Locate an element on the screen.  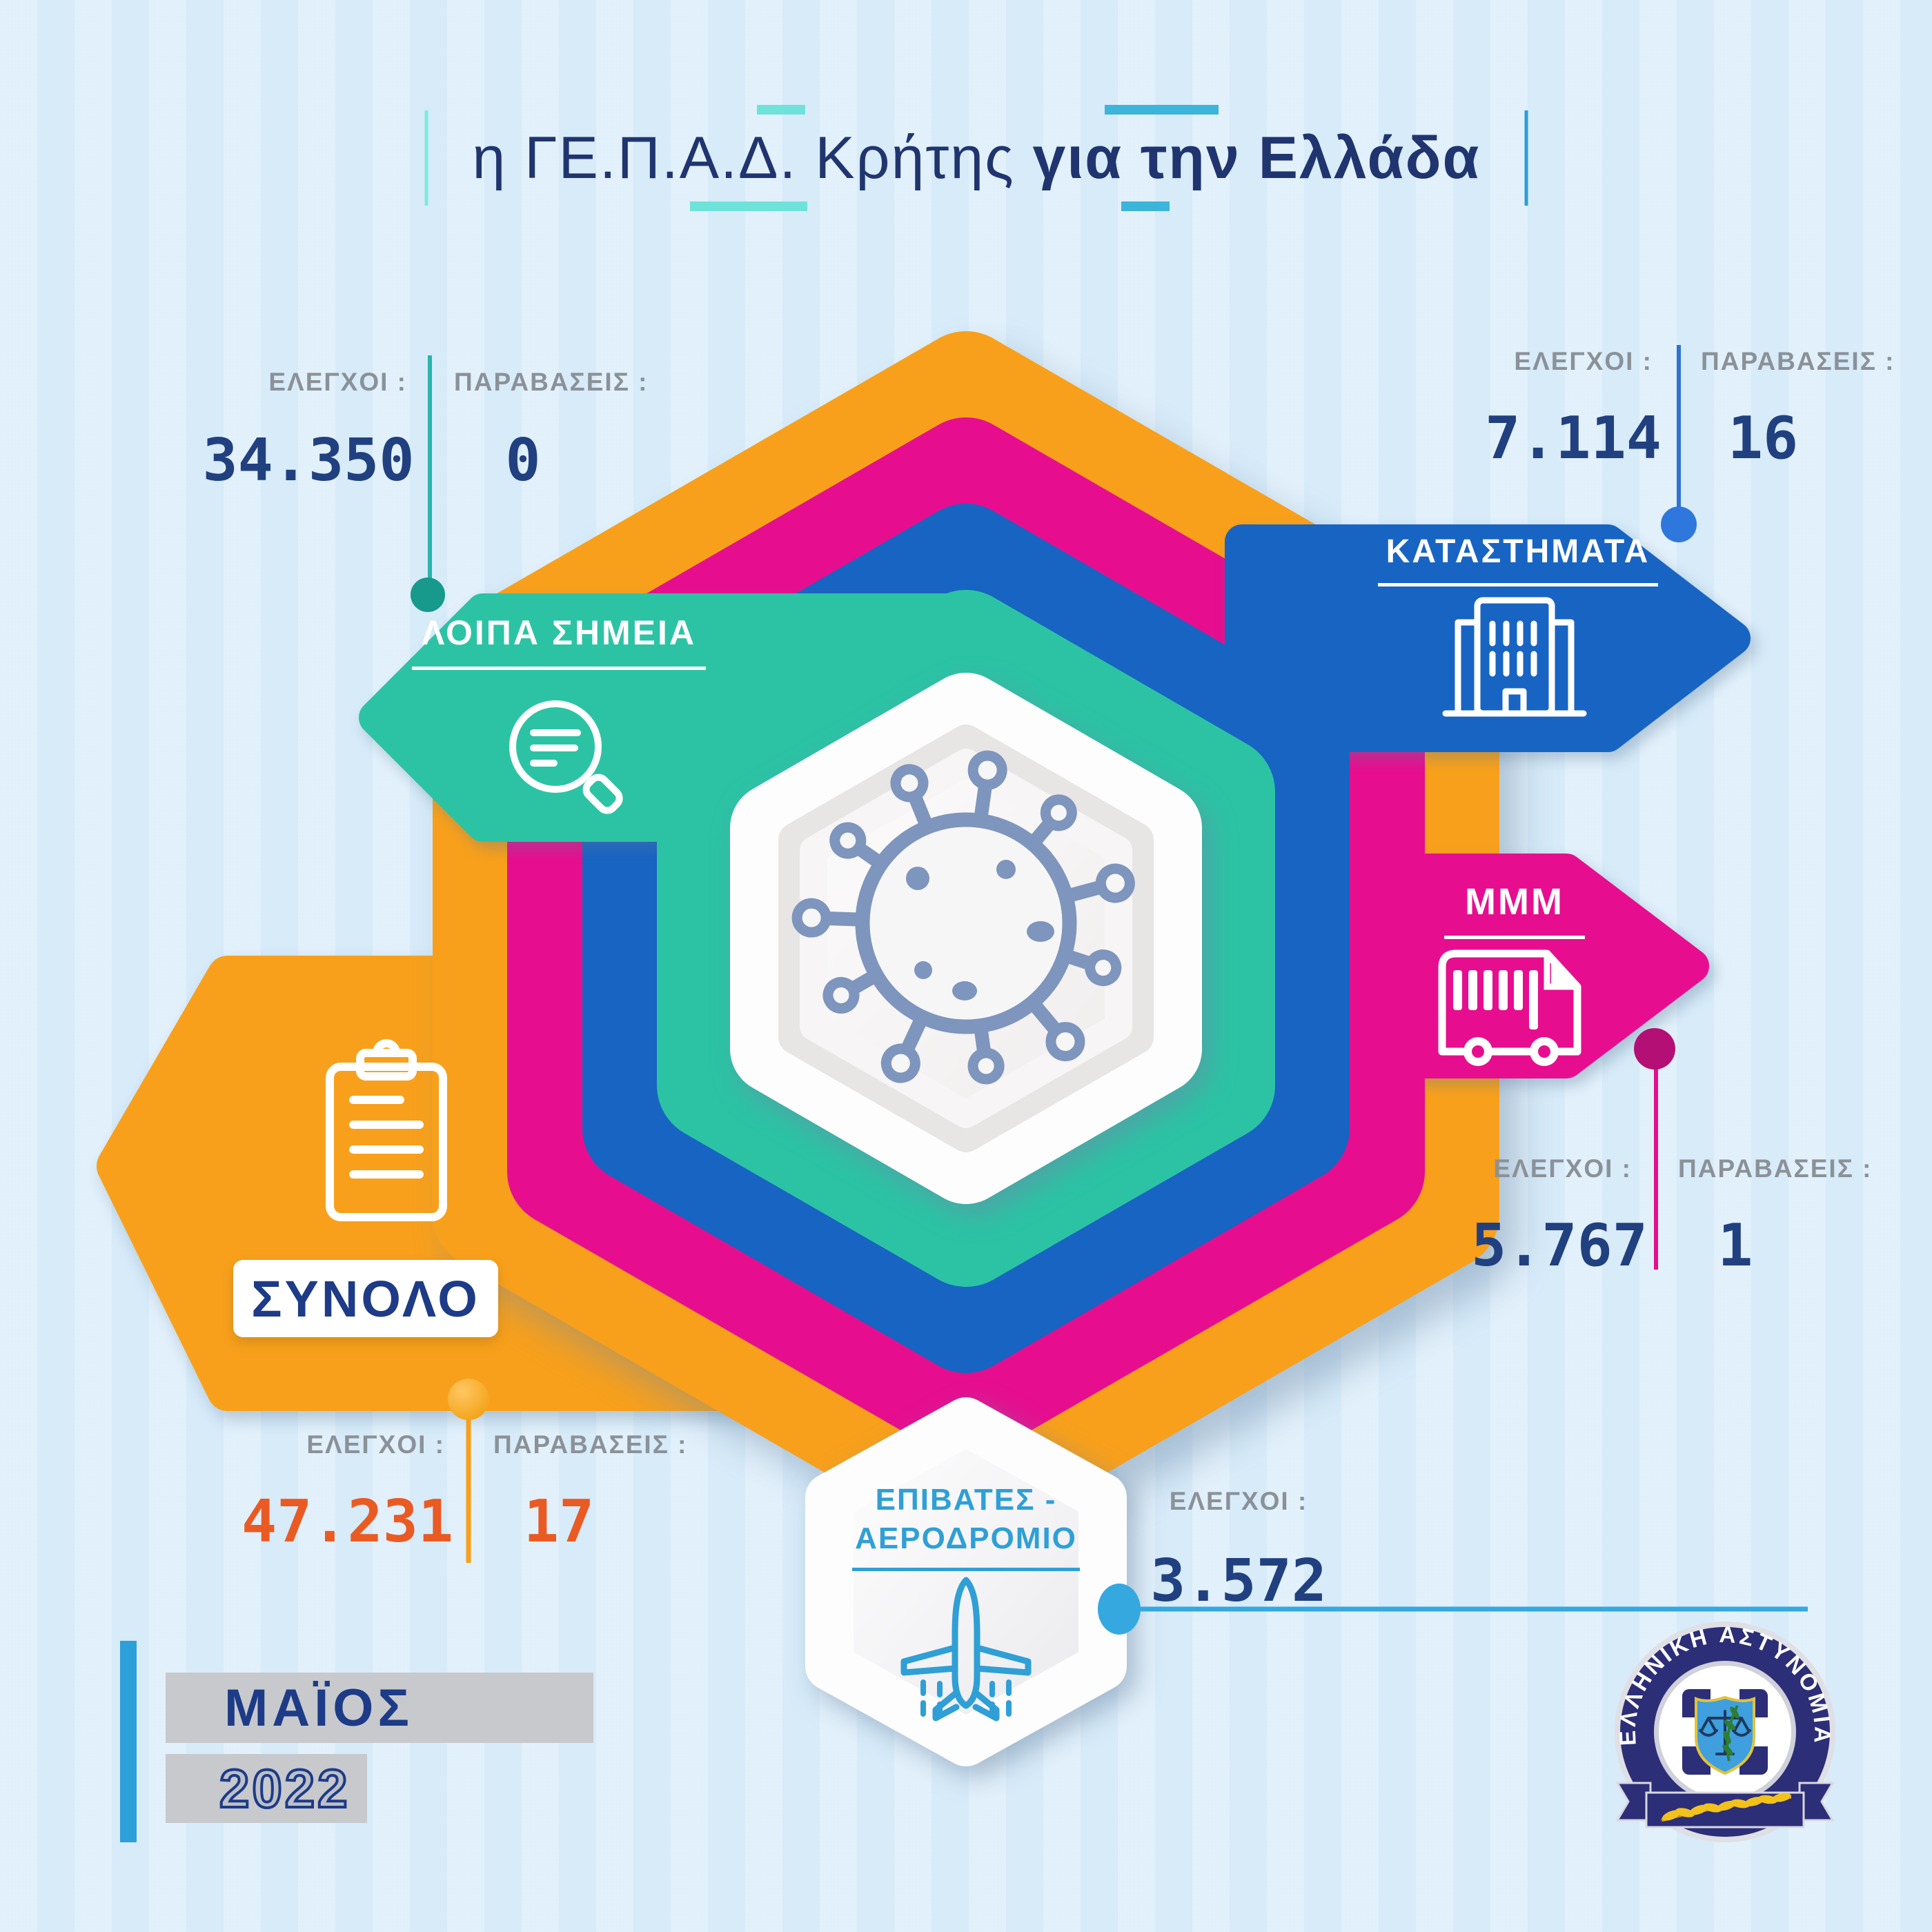
hellenic-police-logo: ΕΛΛΗΝΙΚΗ ΑΣΤΥΝΟΜΙΑ is located at coordinates (1725, 1731).